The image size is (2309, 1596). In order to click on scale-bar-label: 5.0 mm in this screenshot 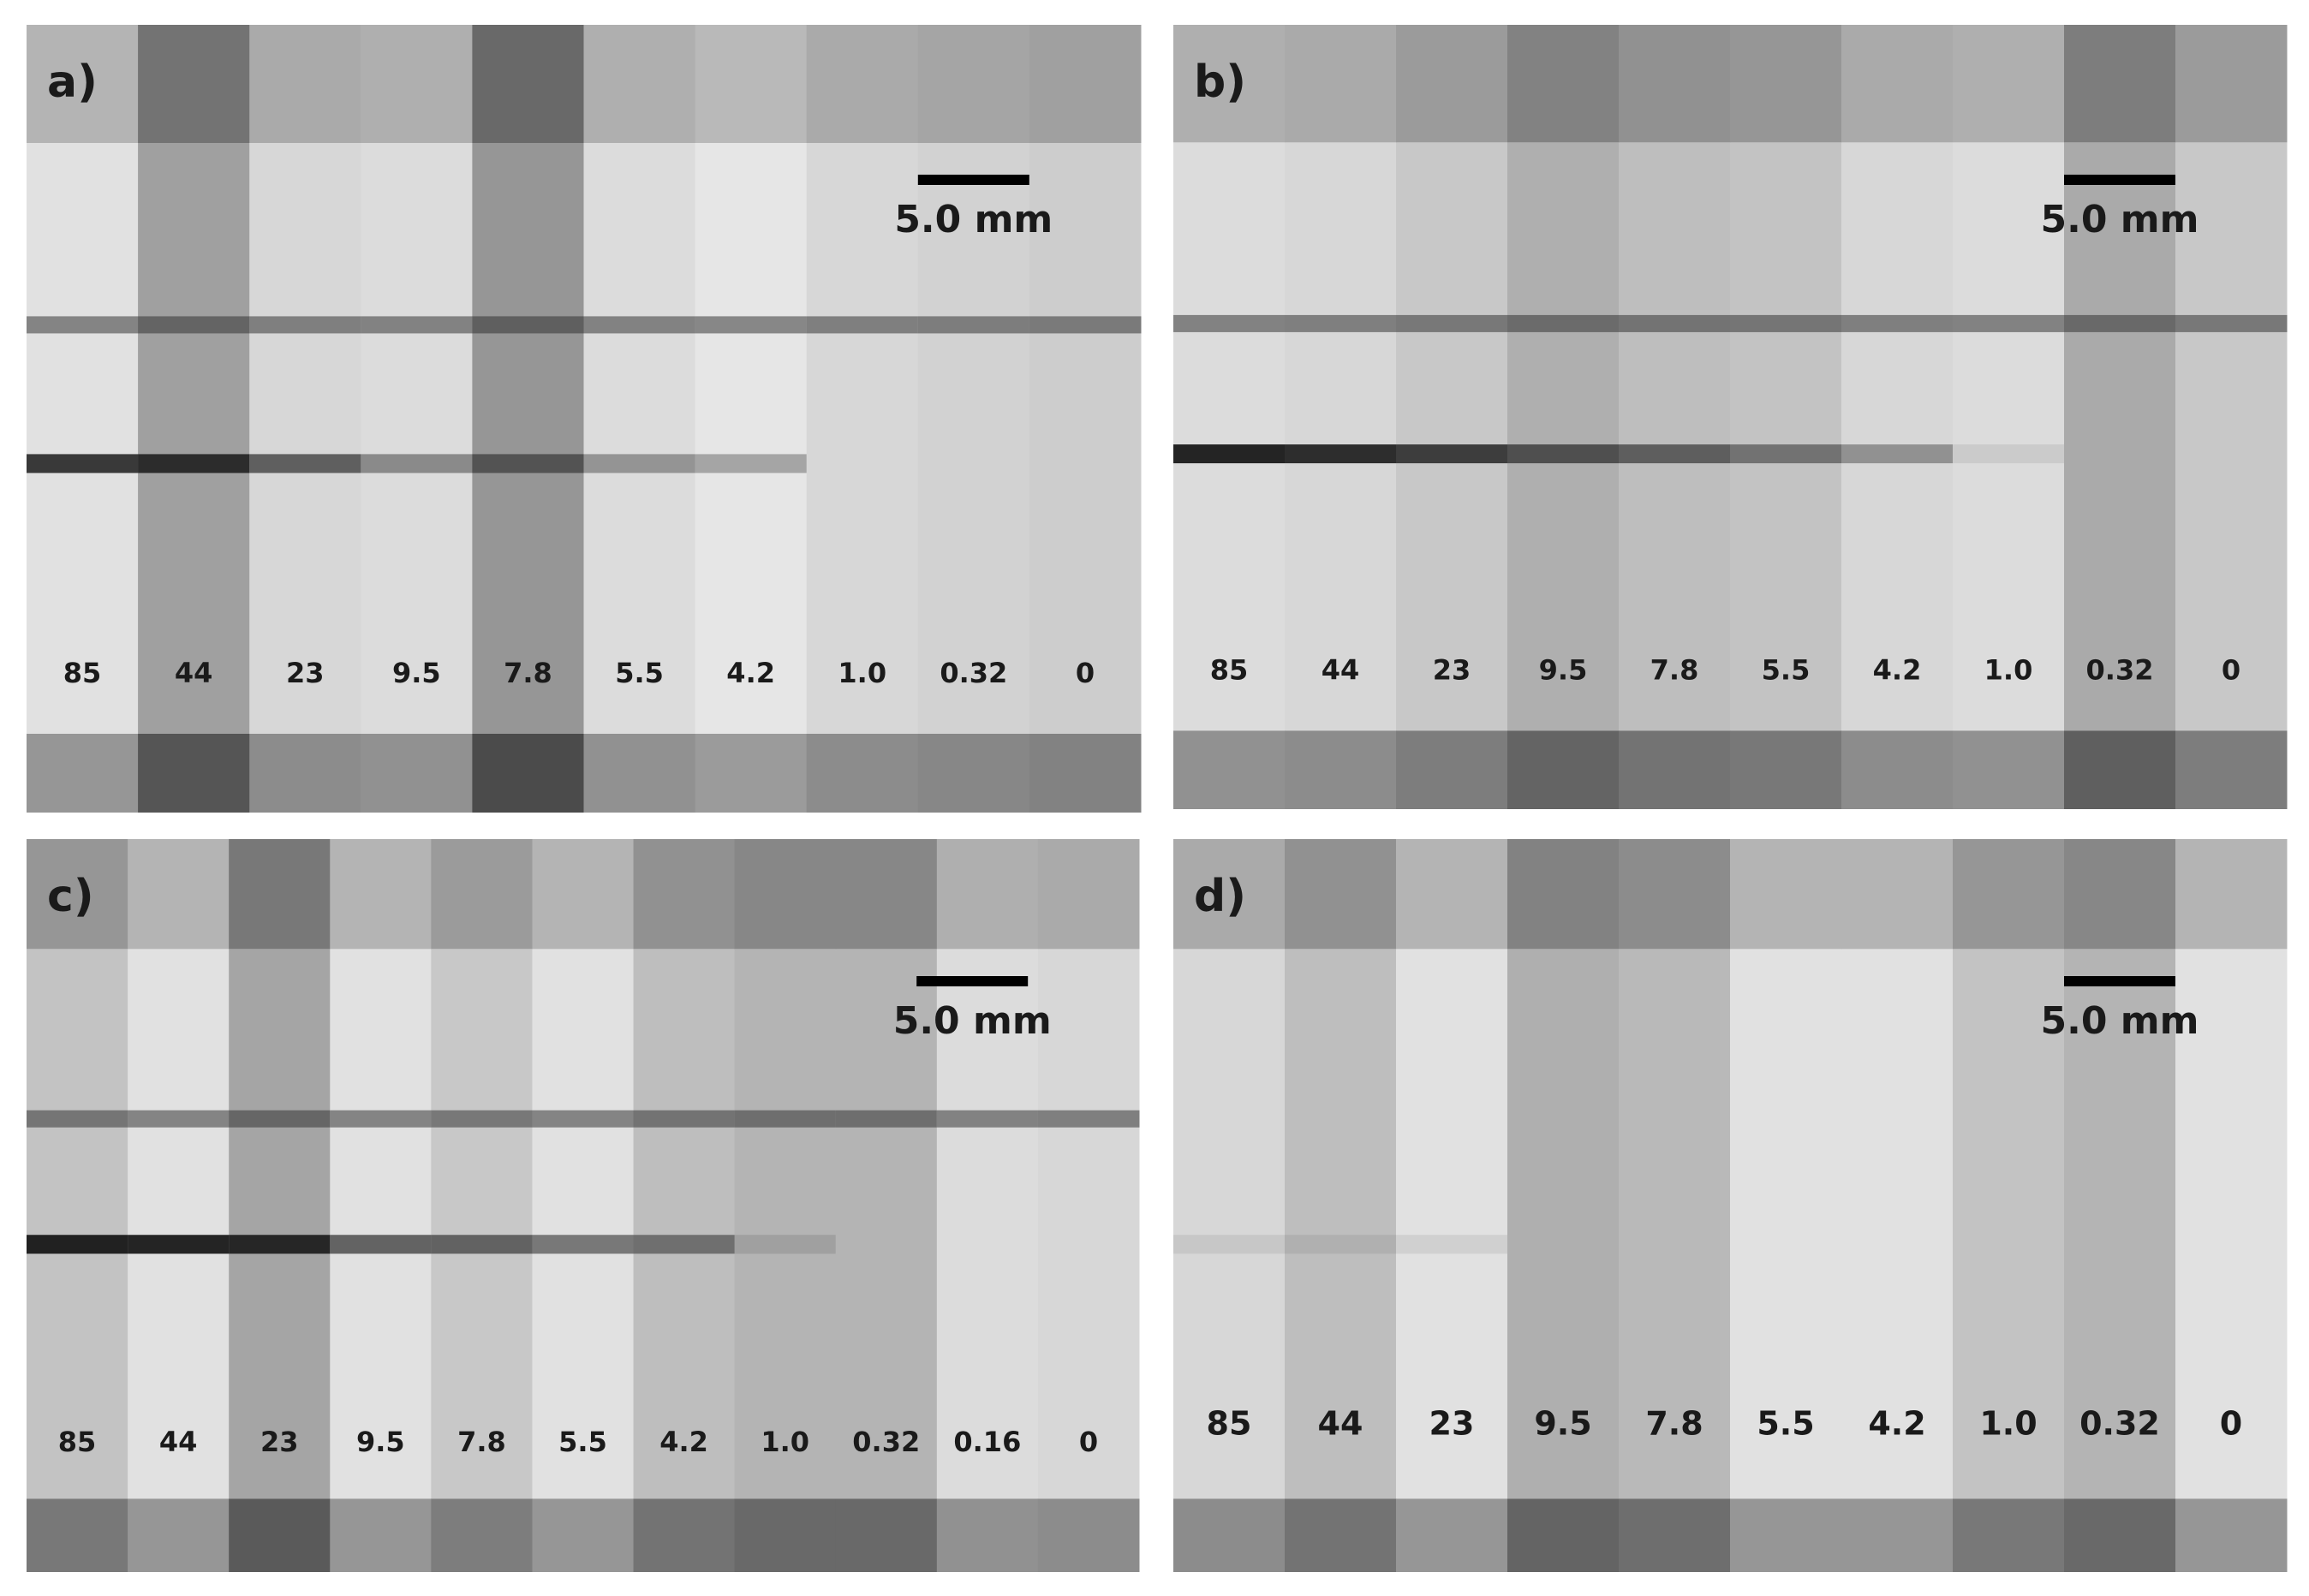, I will do `click(973, 219)`.